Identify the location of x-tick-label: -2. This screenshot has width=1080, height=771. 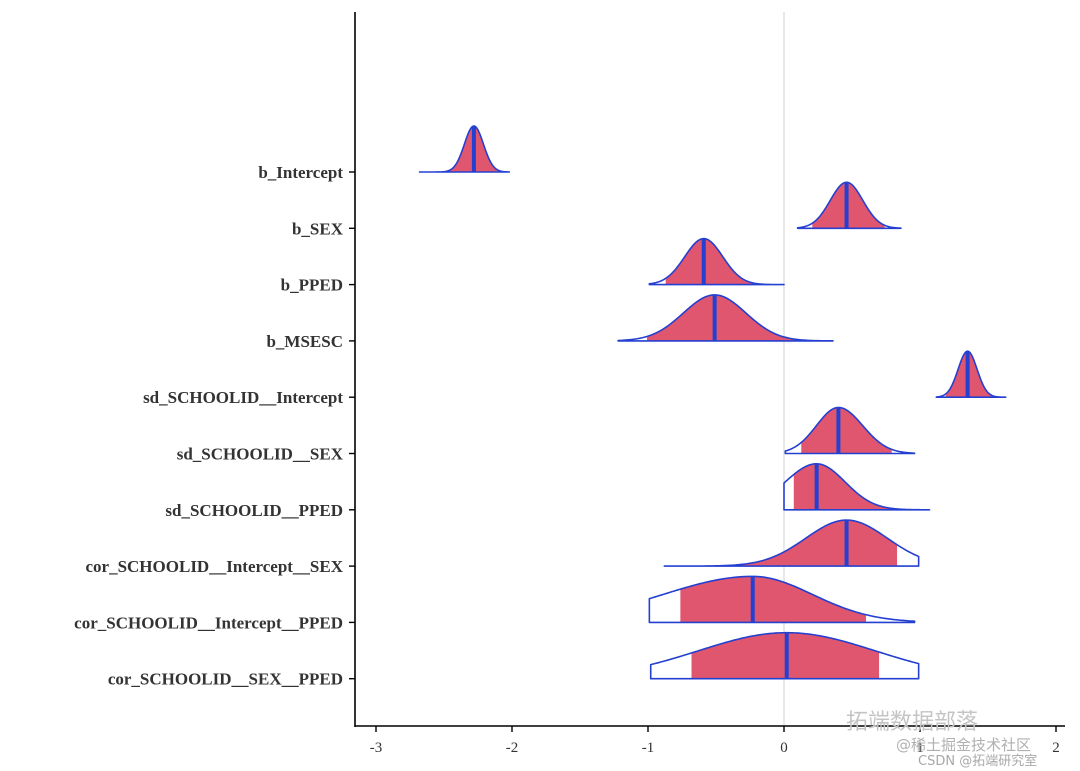
(512, 748).